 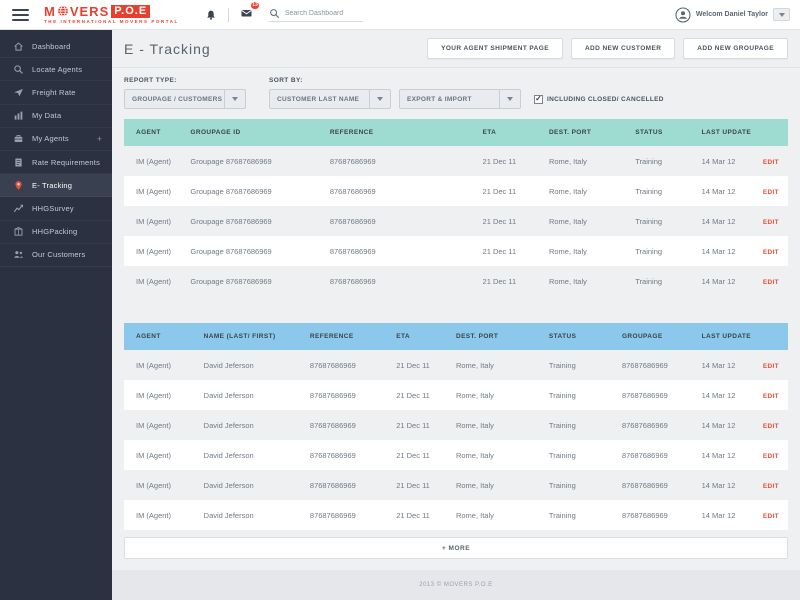 What do you see at coordinates (56, 93) in the screenshot?
I see `sidebar-item-freight-rate: Freight Rate` at bounding box center [56, 93].